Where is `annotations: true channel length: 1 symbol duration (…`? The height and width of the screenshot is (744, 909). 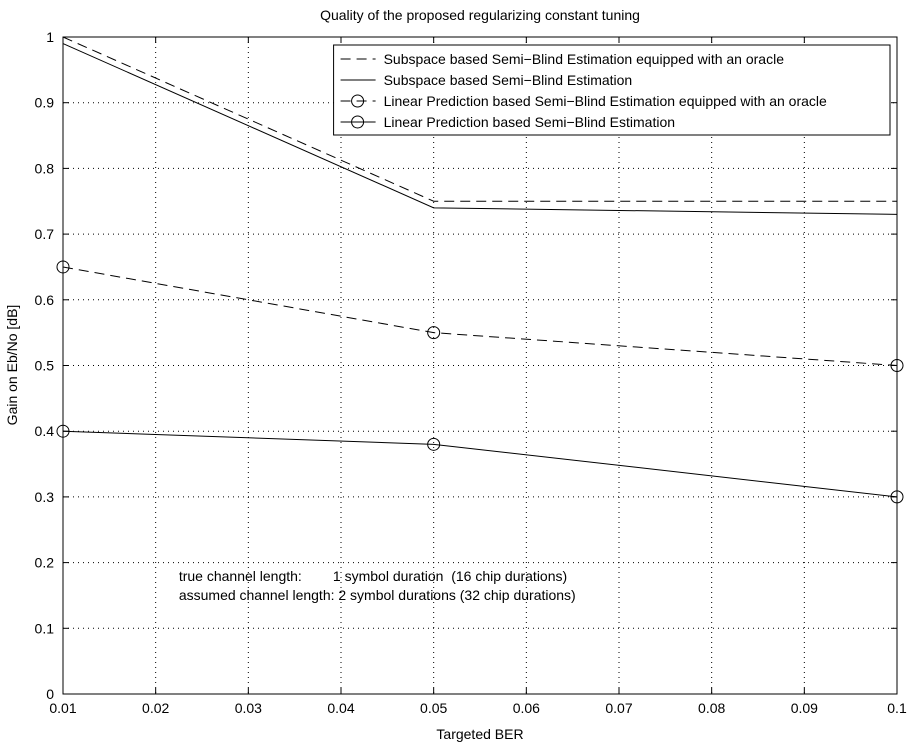 annotations: true channel length: 1 symbol duration (… is located at coordinates (377, 585).